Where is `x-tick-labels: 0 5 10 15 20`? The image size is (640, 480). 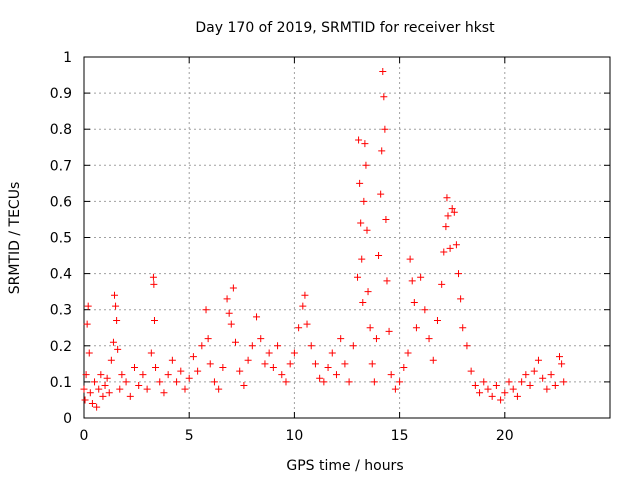 x-tick-labels: 0 5 10 15 20 is located at coordinates (297, 436).